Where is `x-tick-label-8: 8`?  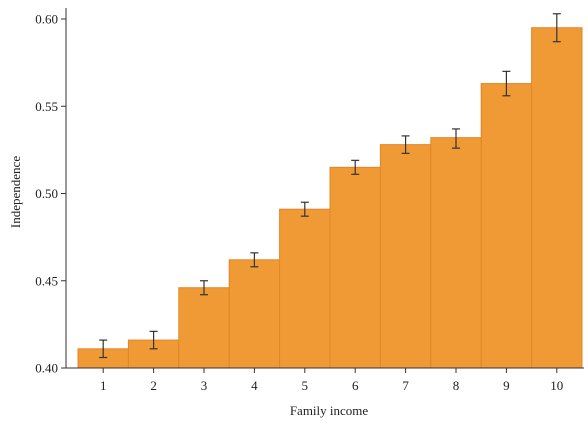
x-tick-label-8: 8 is located at coordinates (456, 385).